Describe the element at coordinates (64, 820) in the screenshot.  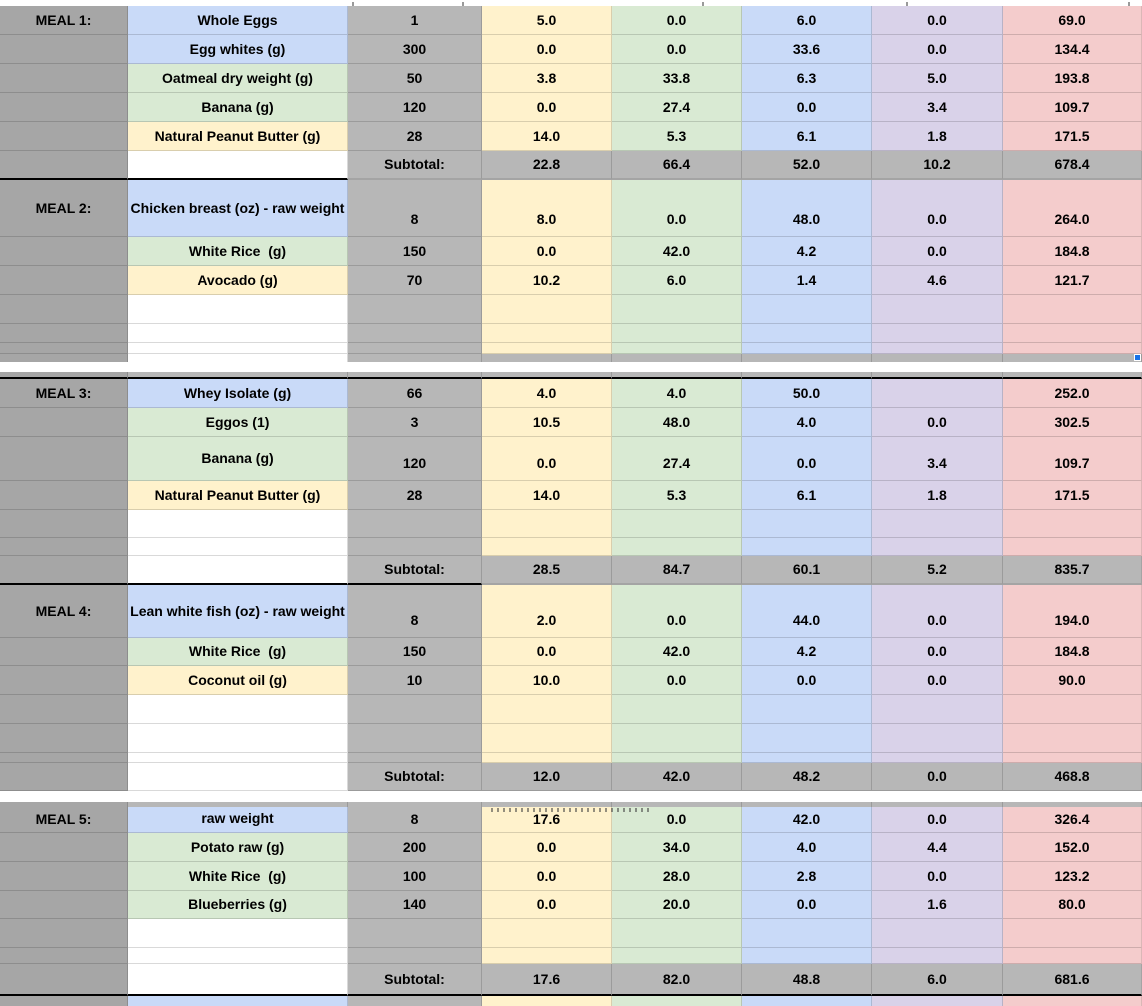
I see `meal-cell: MEAL 5:` at that location.